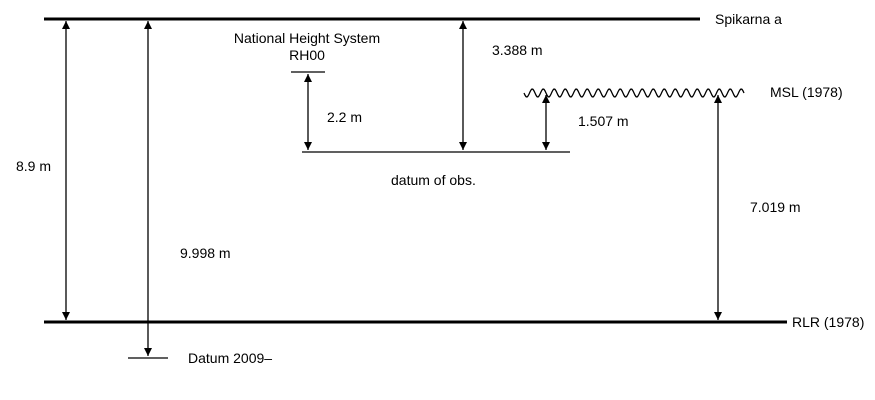 This screenshot has height=400, width=875. Describe the element at coordinates (748, 19) in the screenshot. I see `label-spikarna: Spikarna a` at that location.